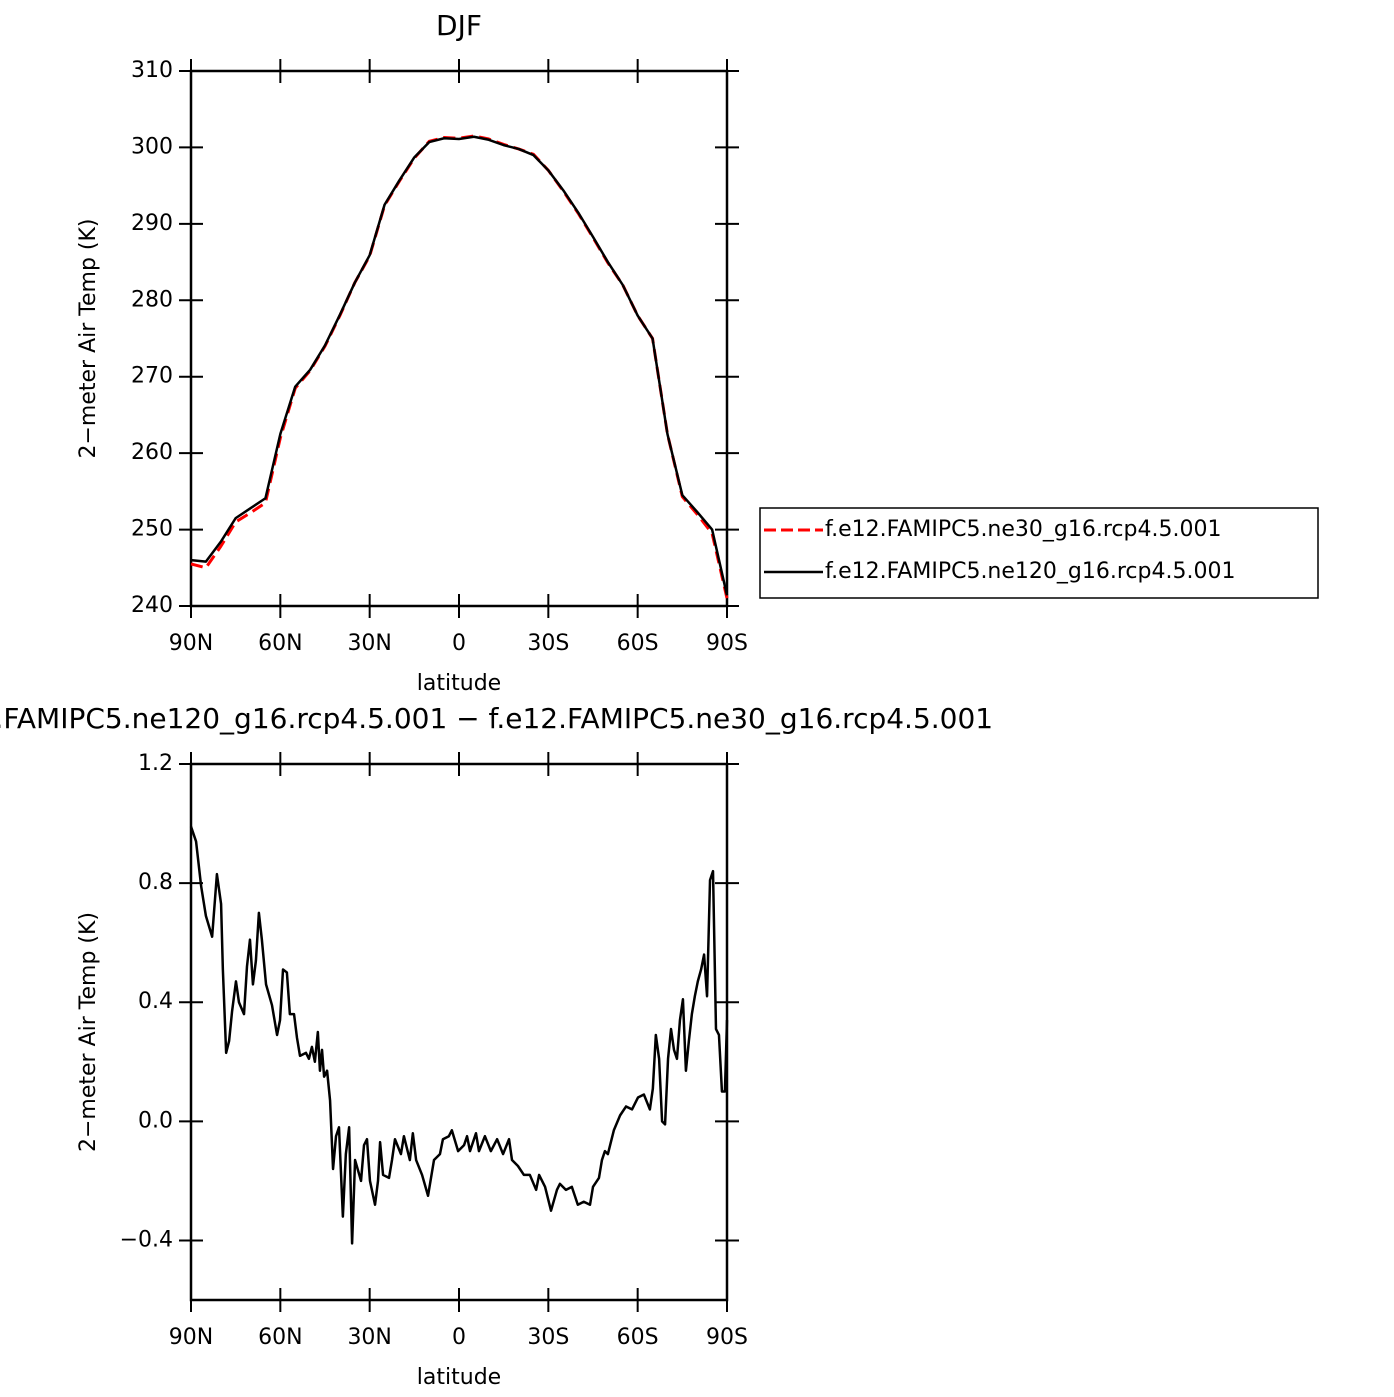 This screenshot has width=1394, height=1397. What do you see at coordinates (152, 146) in the screenshot?
I see `y-tick-label: 300` at bounding box center [152, 146].